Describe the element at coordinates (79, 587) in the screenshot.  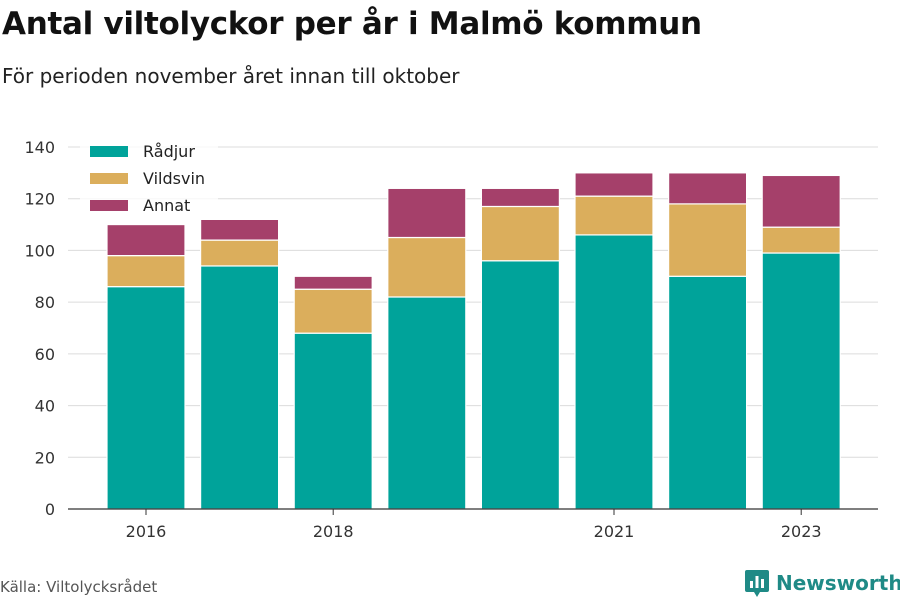
I see `source-note: Källa: Viltolycksrådet` at that location.